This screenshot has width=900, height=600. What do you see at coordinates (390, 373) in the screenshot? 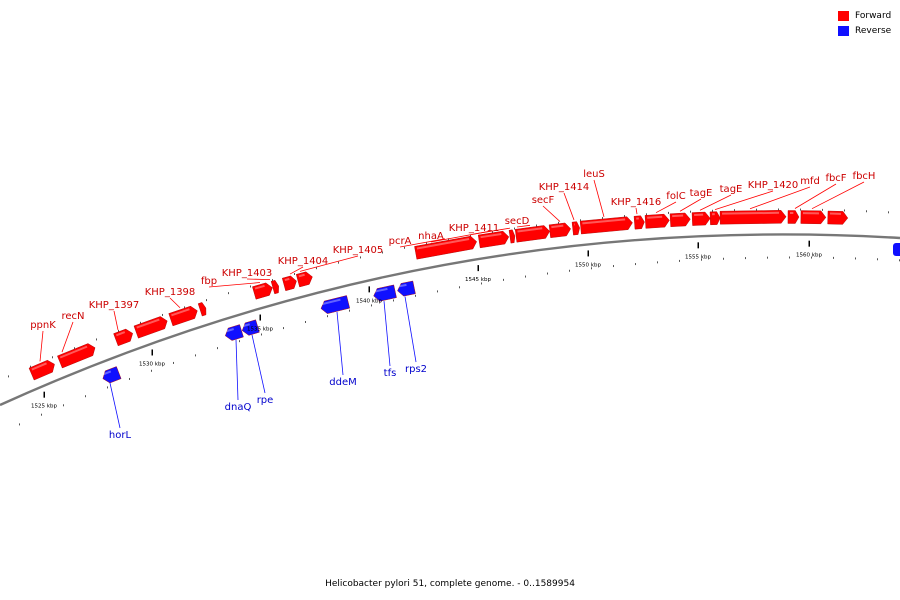
I see `reverse-gene-label: tfs` at bounding box center [390, 373].